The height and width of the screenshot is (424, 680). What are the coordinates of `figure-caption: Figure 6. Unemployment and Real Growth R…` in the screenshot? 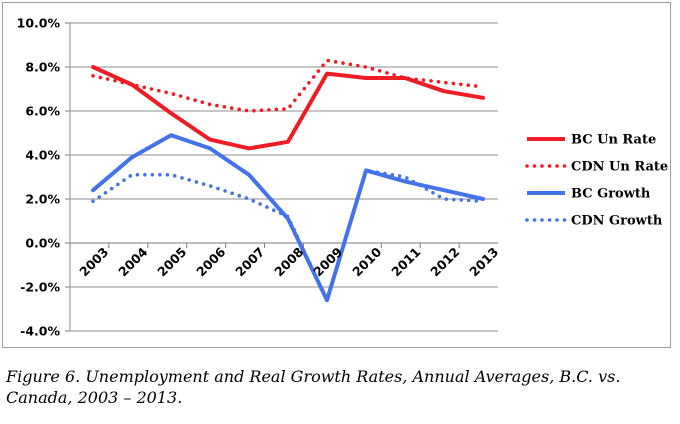 It's located at (313, 387).